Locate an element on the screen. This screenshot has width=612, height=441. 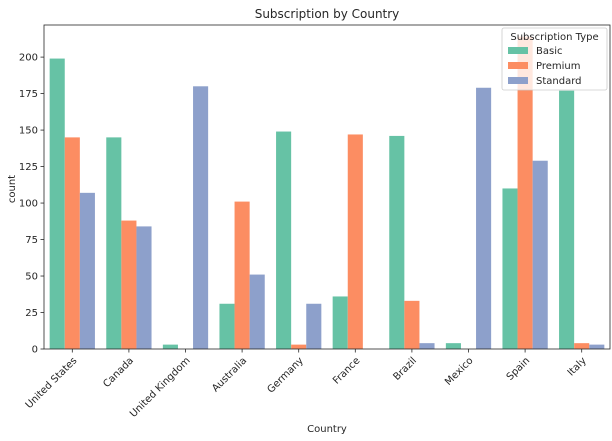
legend-title: Subscription Type is located at coordinates (554, 37).